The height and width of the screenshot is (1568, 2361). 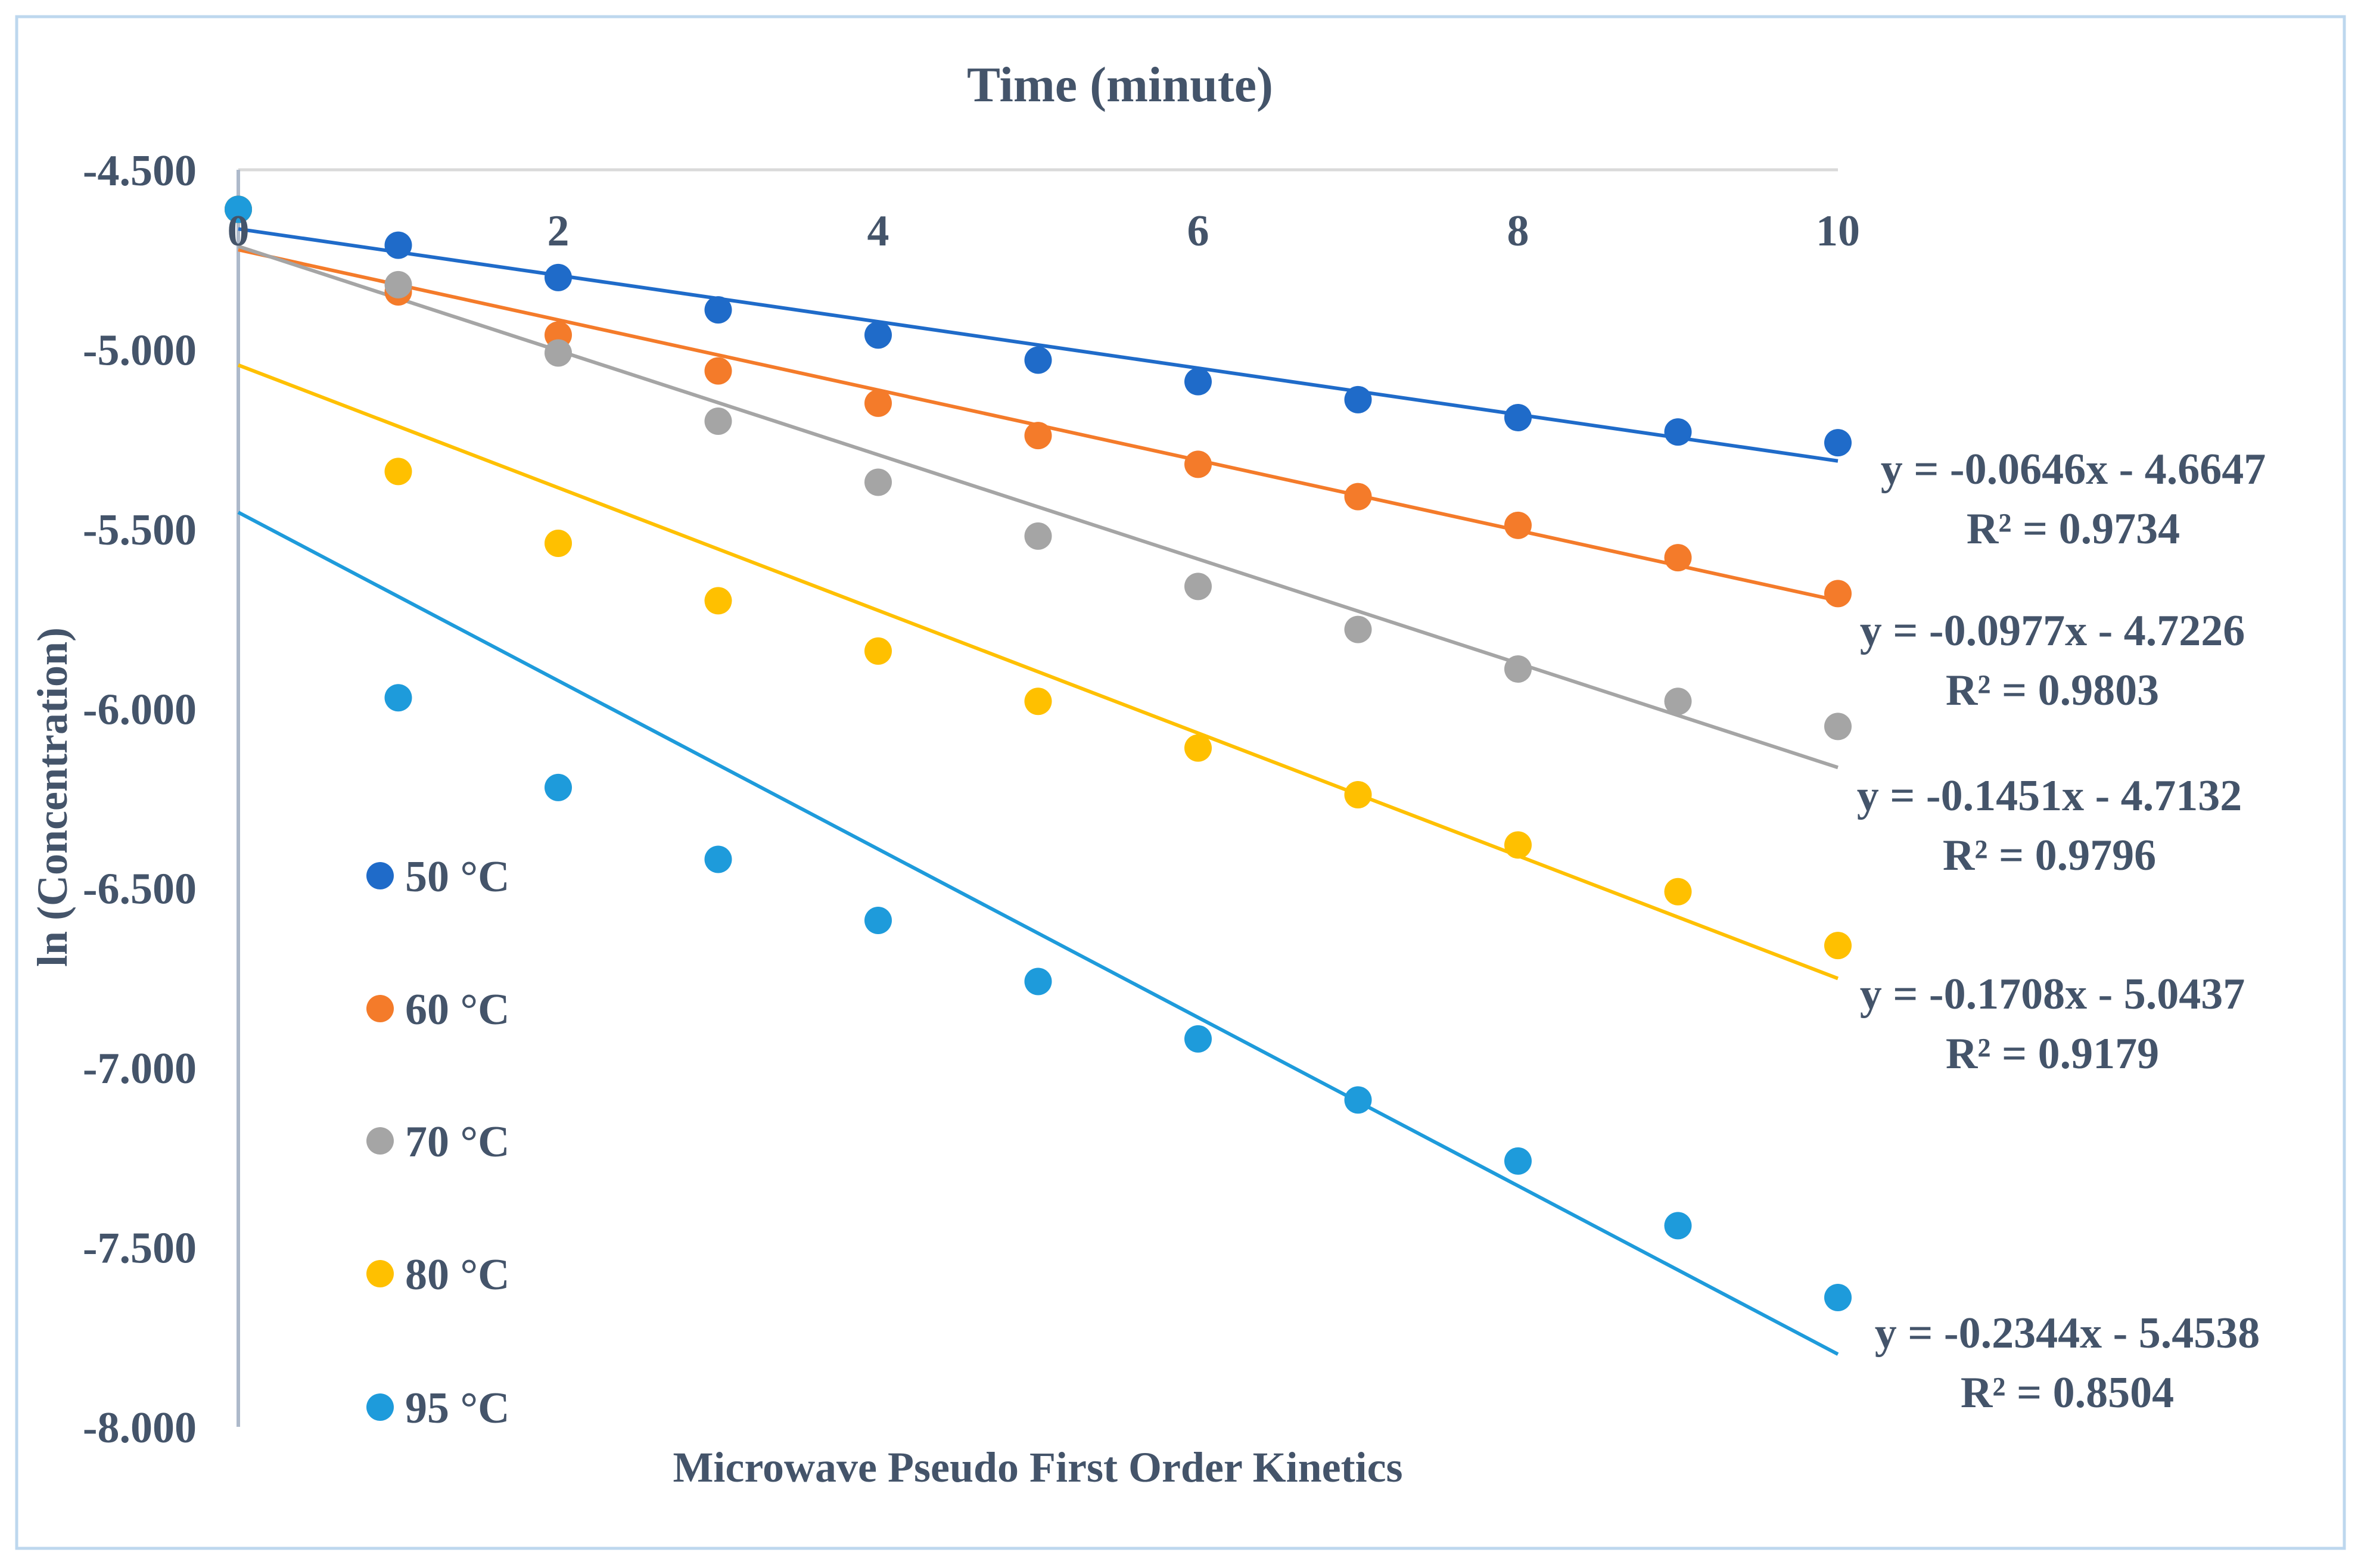 What do you see at coordinates (457, 1408) in the screenshot?
I see `legend-label: 95 °C` at bounding box center [457, 1408].